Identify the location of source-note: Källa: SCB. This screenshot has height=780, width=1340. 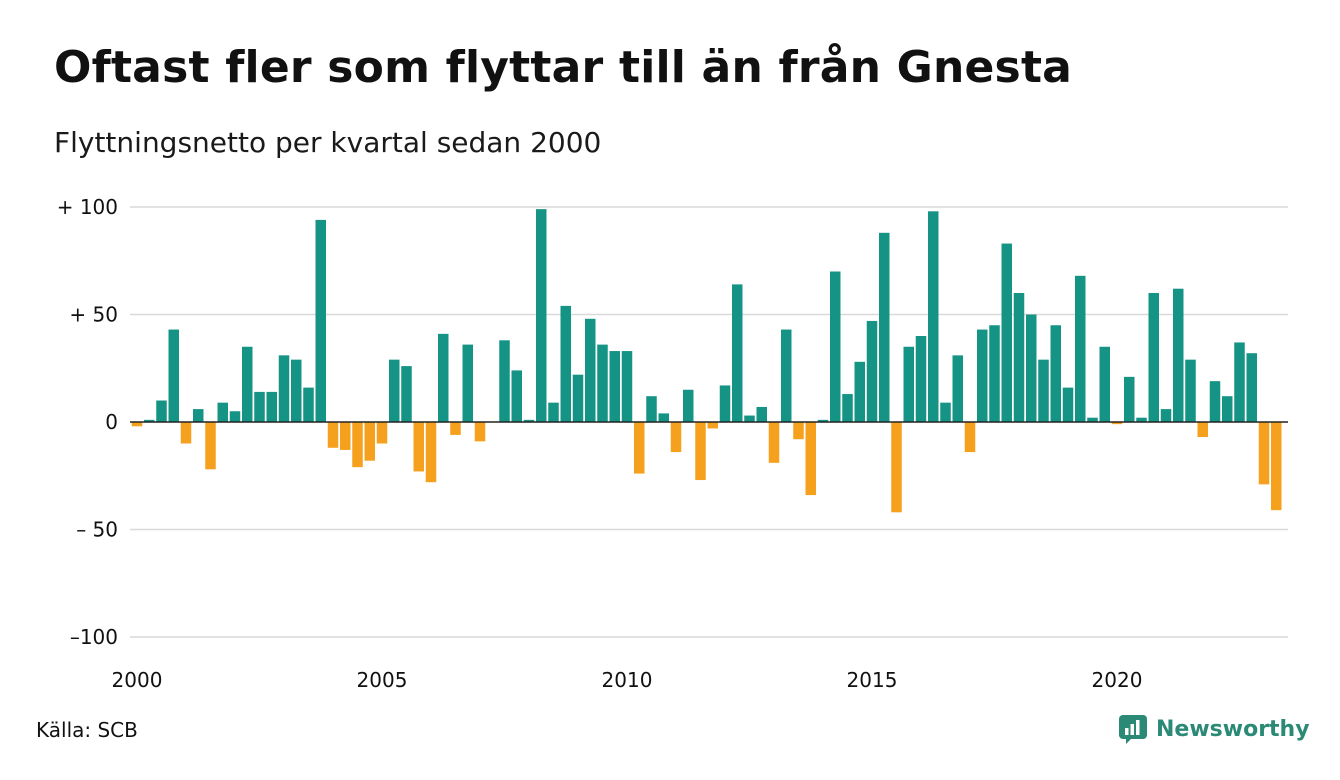
(87, 730).